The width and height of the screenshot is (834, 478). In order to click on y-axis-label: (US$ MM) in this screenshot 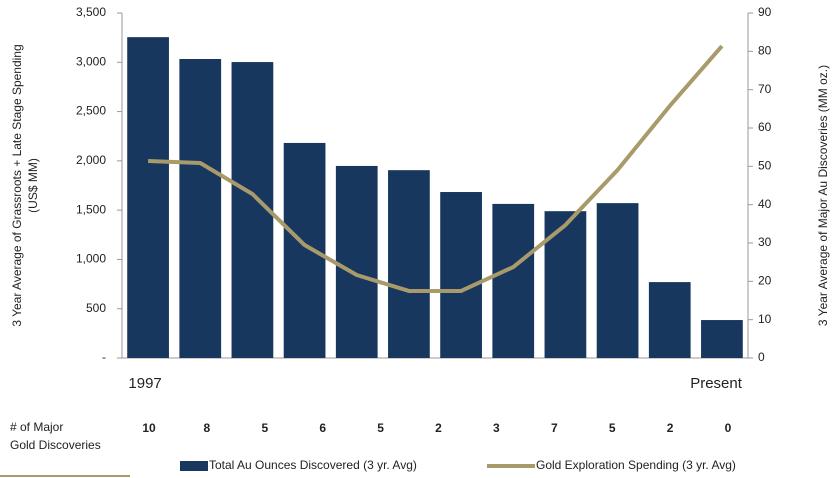, I will do `click(33, 185)`.